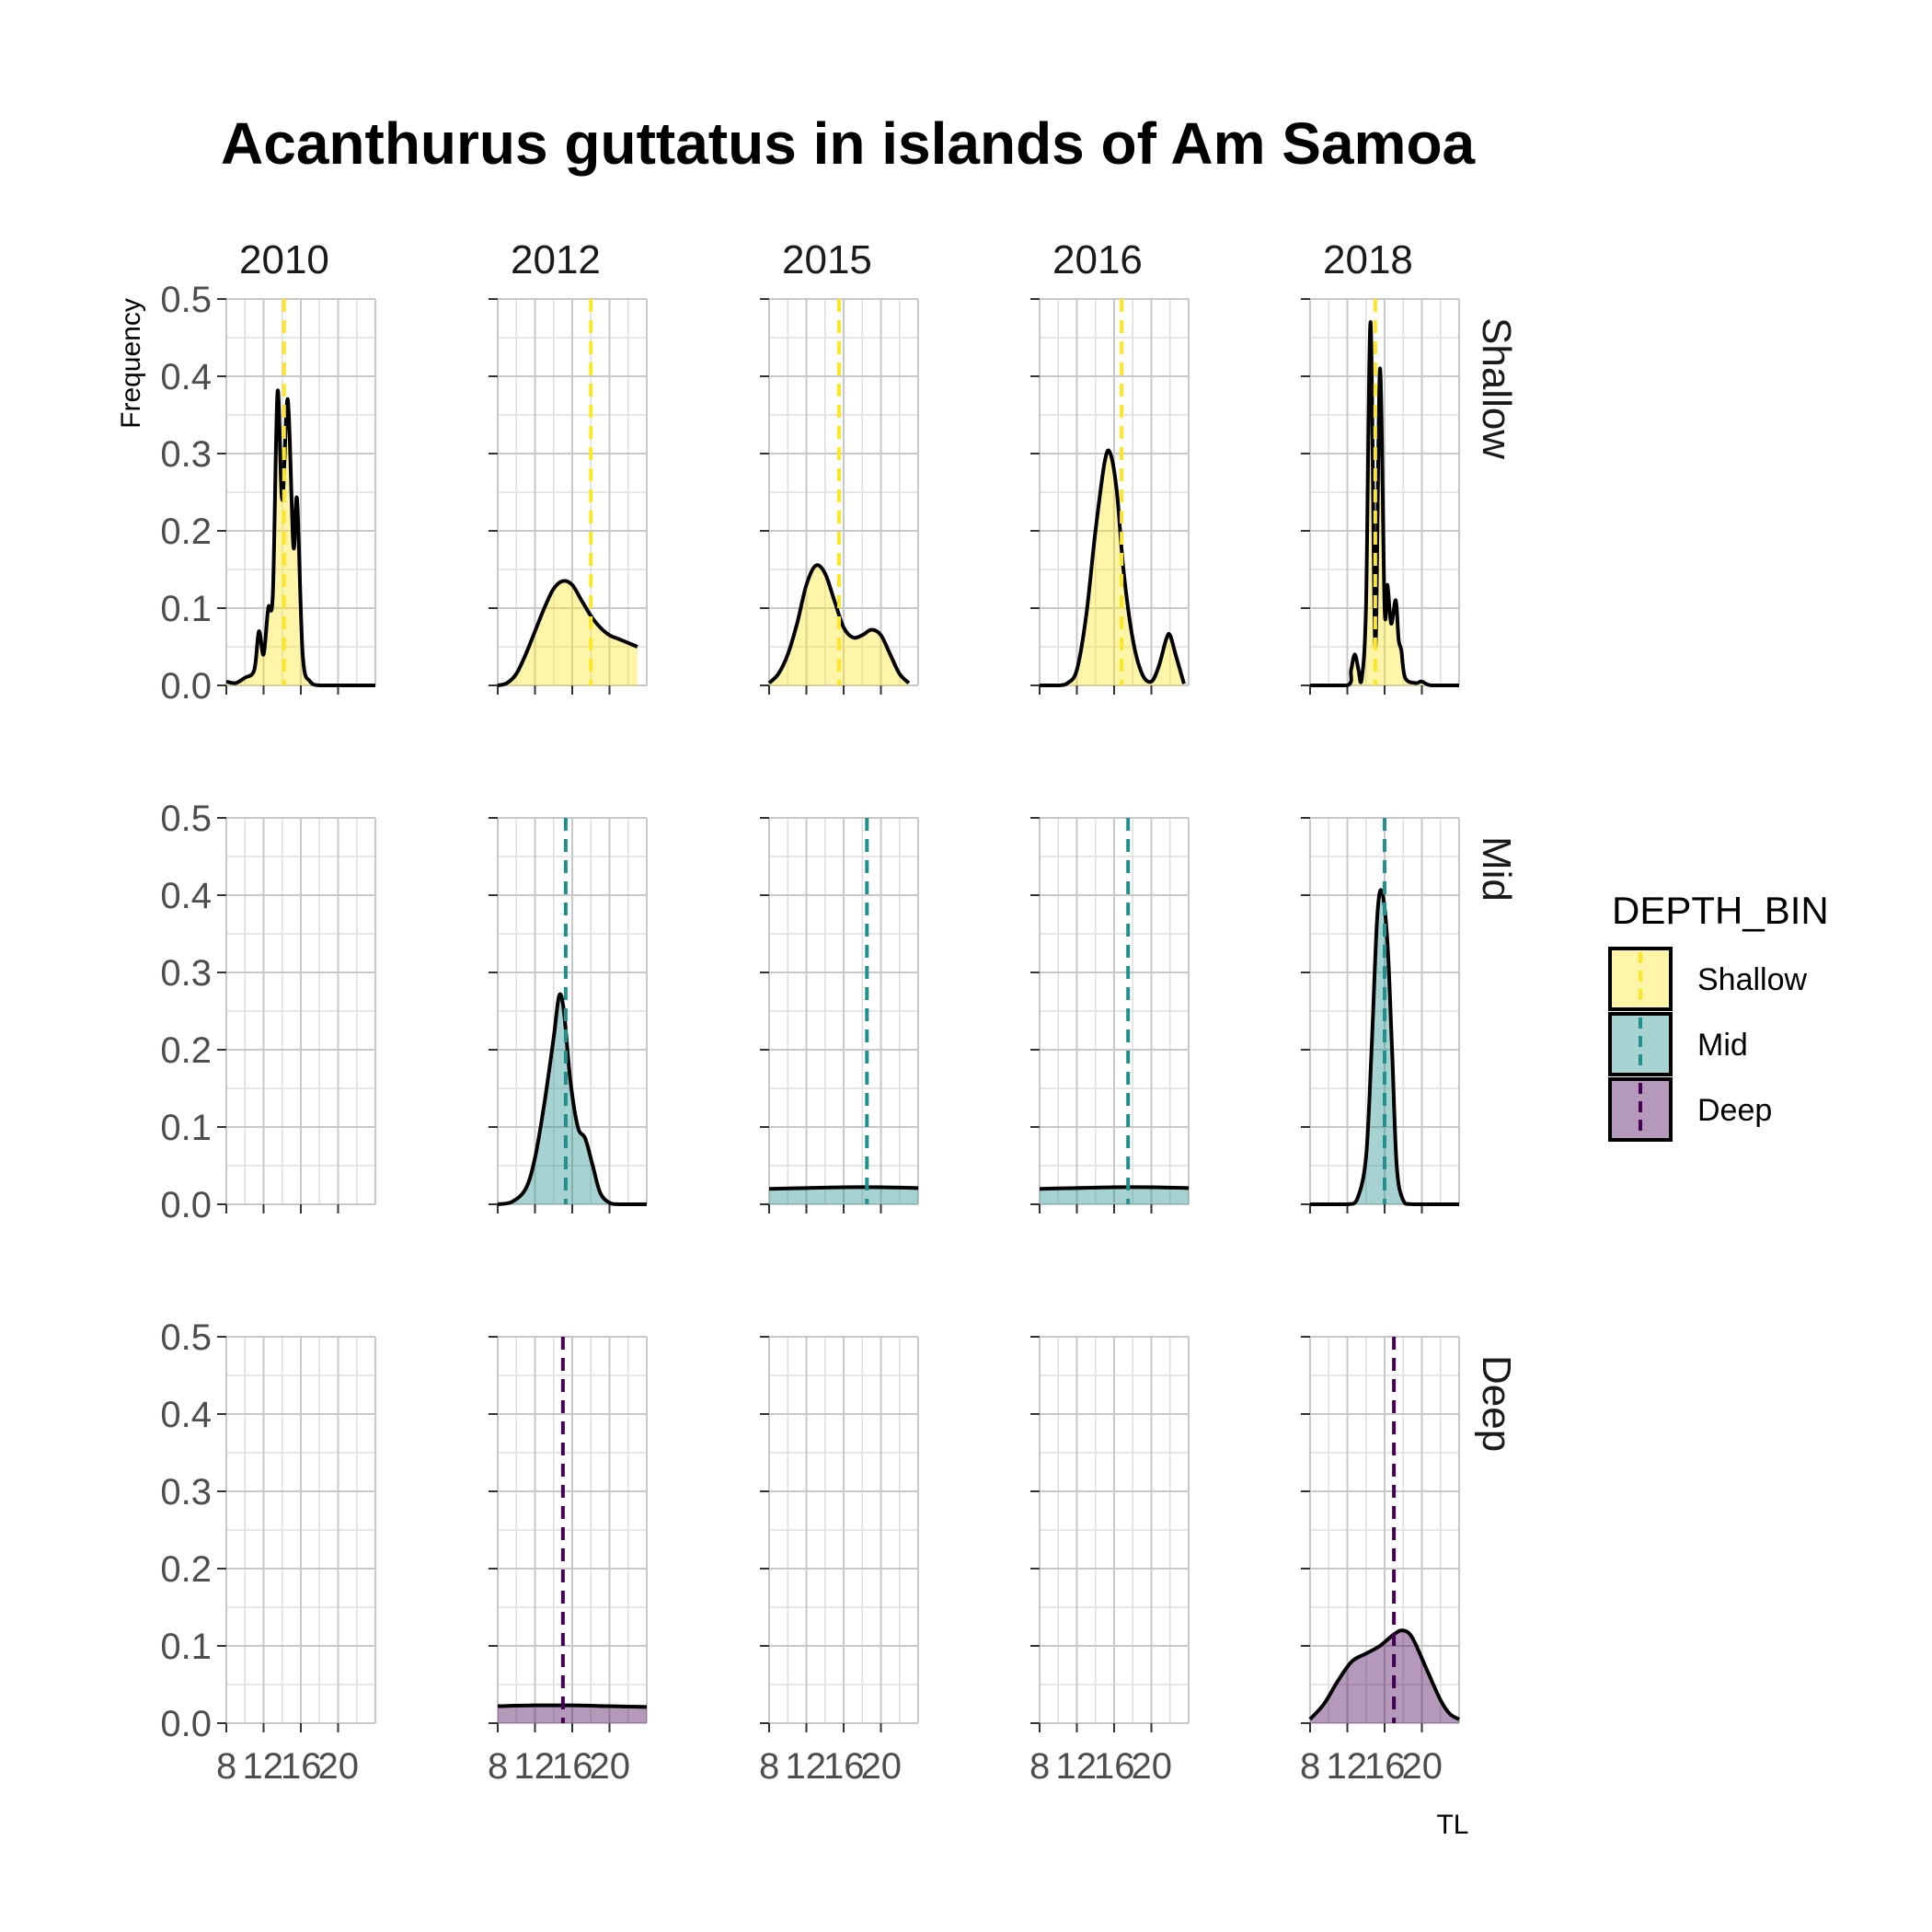 The image size is (1932, 1932). What do you see at coordinates (839, 496) in the screenshot?
I see `panel-2015-shallow` at bounding box center [839, 496].